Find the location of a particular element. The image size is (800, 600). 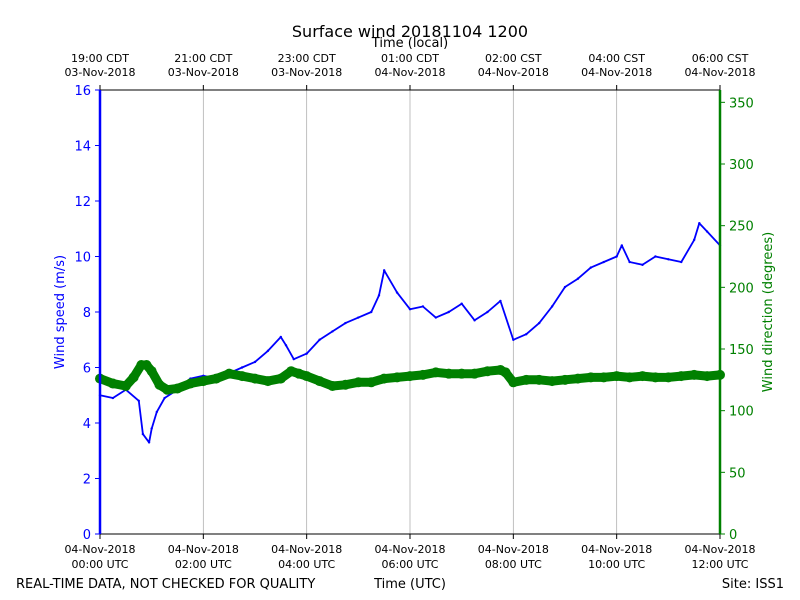

right-axis-label: Wind direction (degrees) is located at coordinates (768, 312).